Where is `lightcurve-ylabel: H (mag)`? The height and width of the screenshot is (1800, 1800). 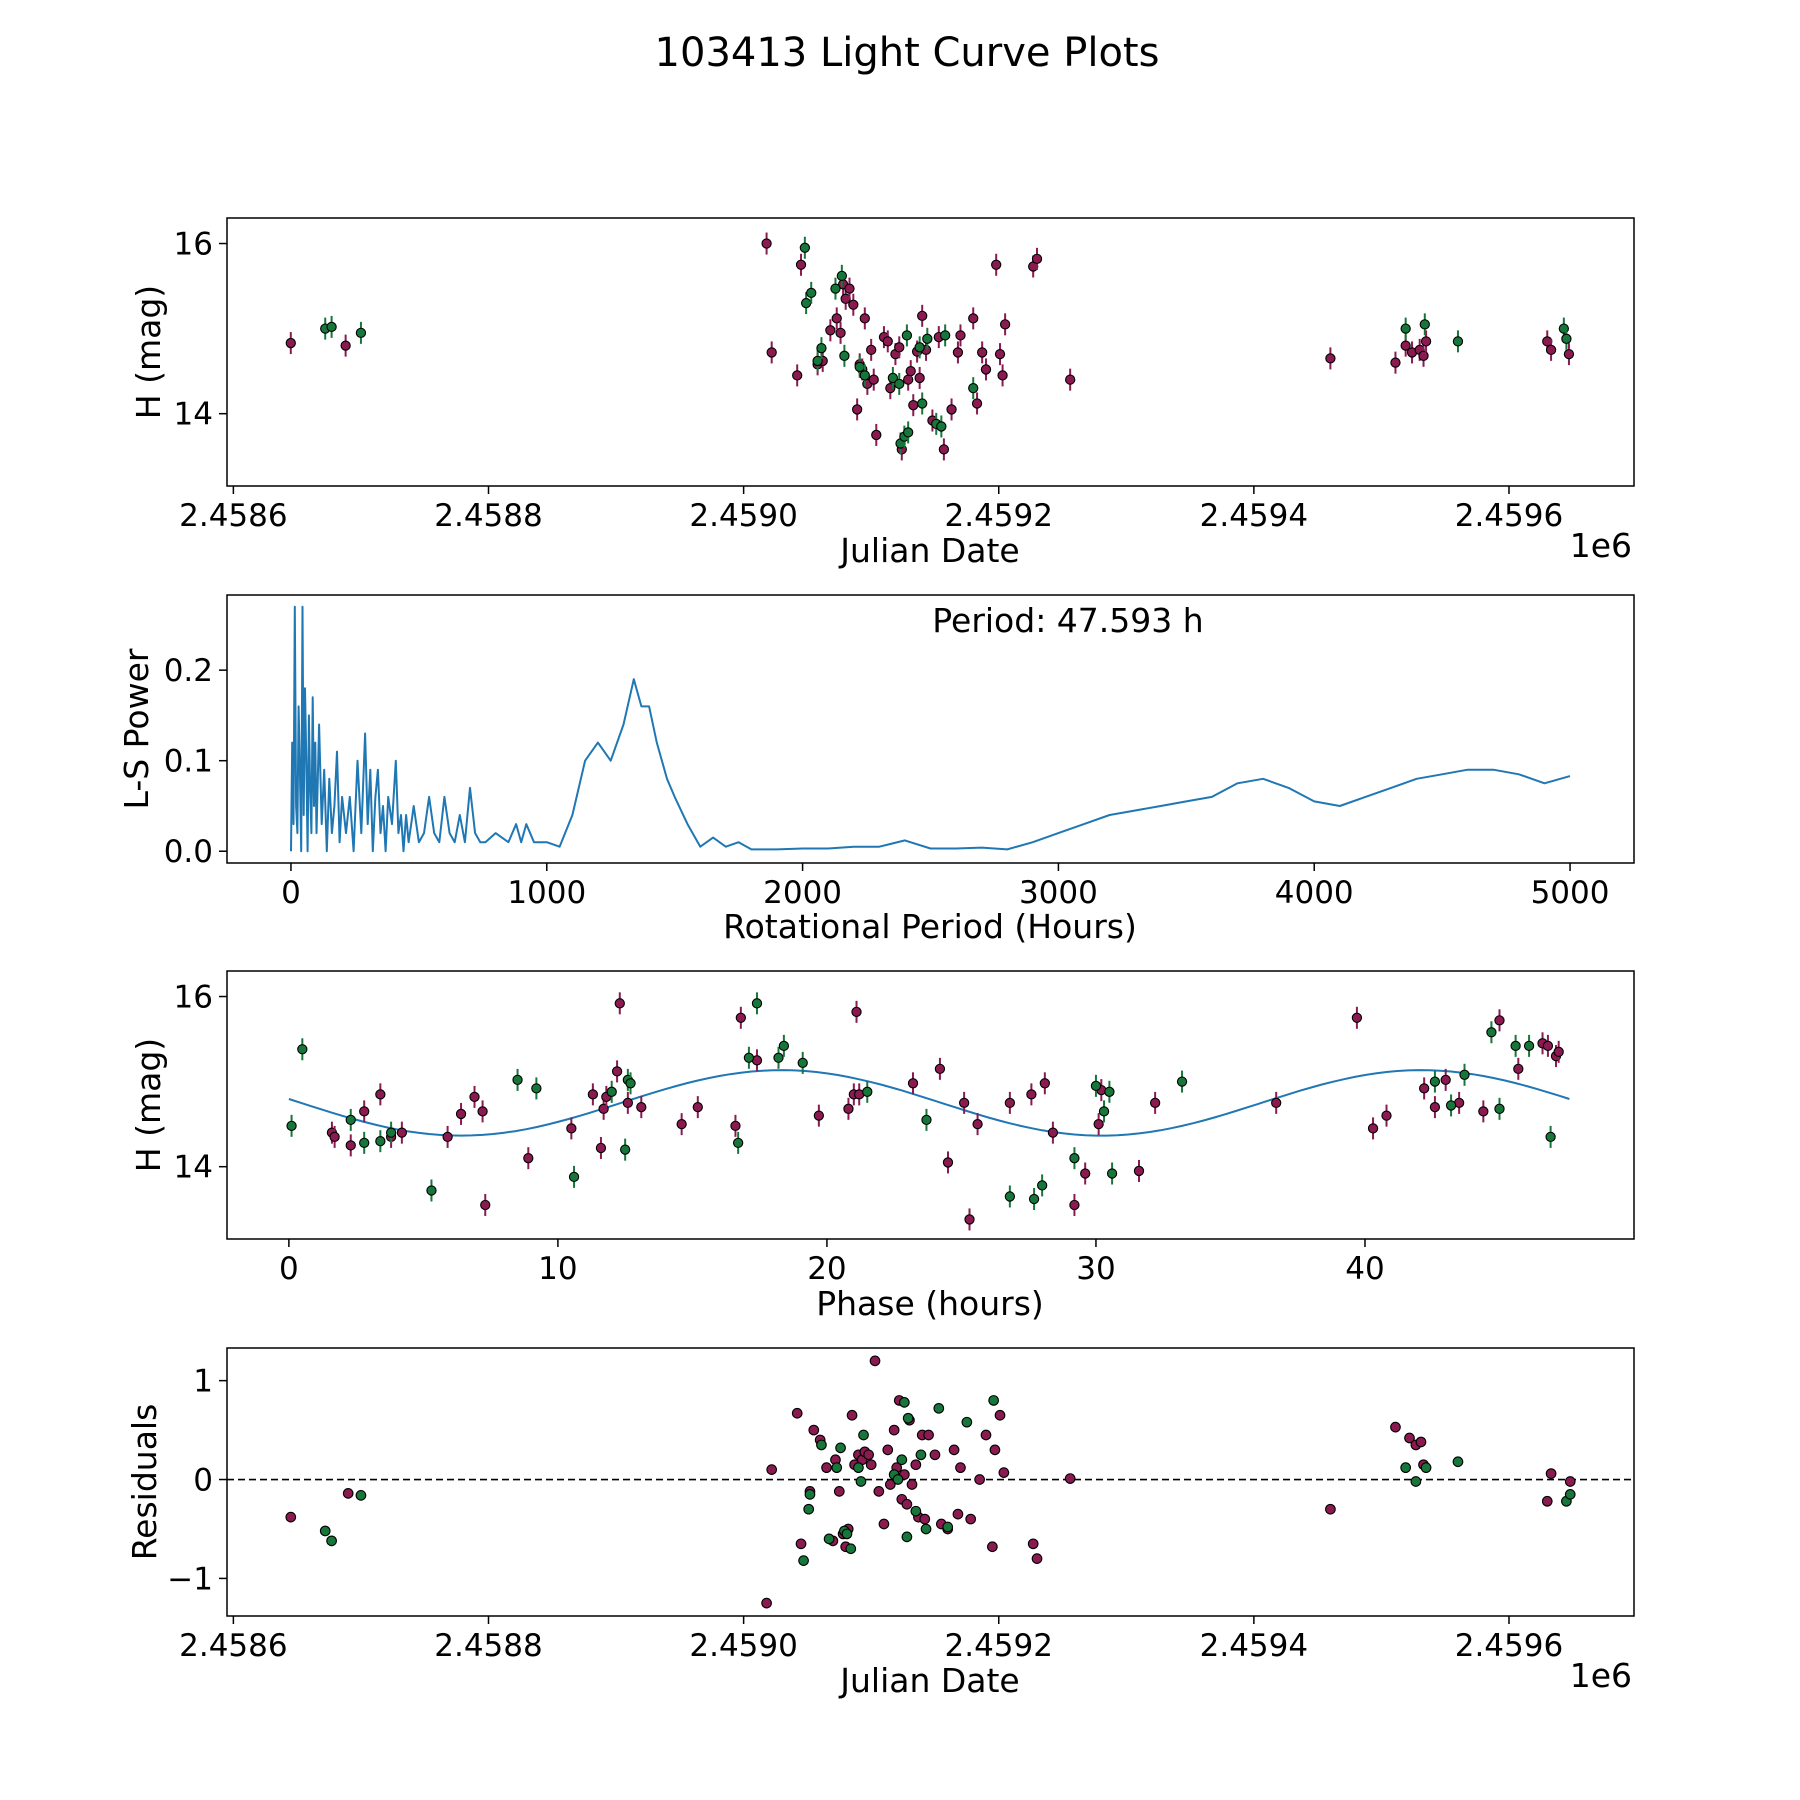
lightcurve-ylabel: H (mag) is located at coordinates (148, 352).